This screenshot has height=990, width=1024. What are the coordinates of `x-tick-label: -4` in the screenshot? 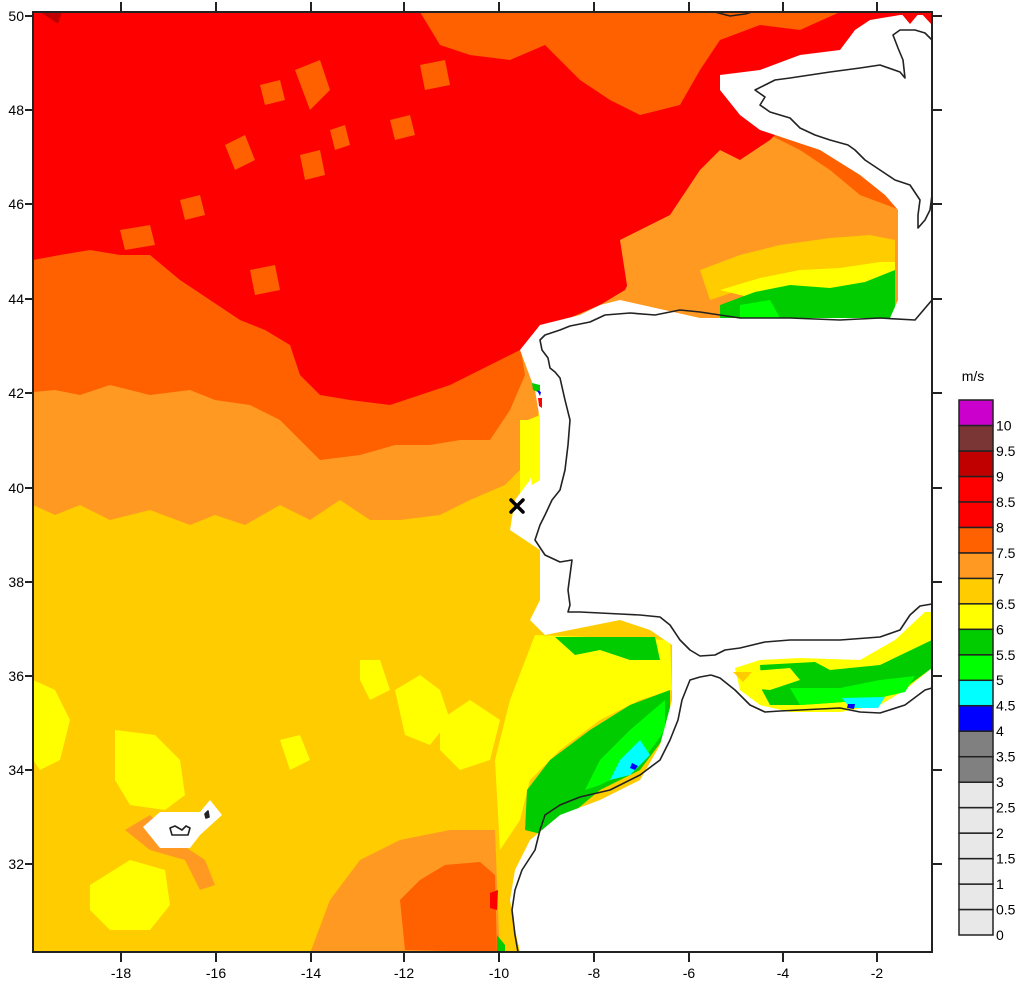 It's located at (783, 973).